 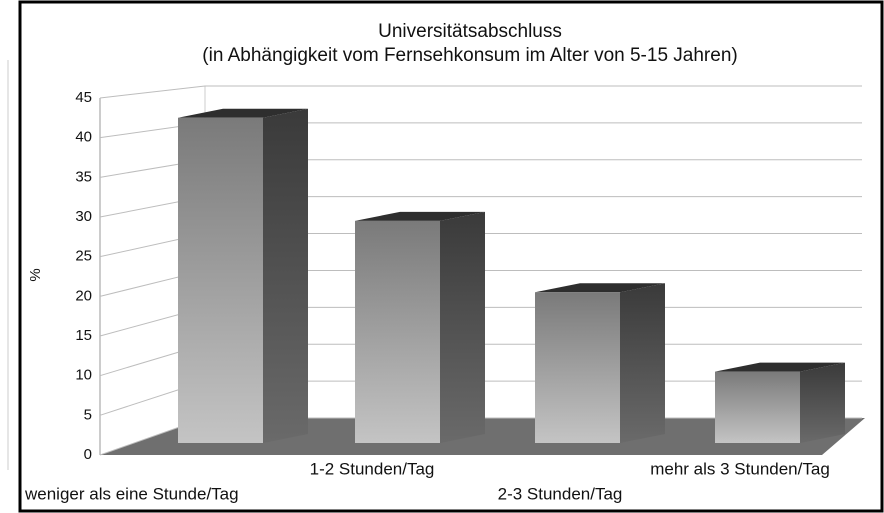 I want to click on side-panel, so click(x=9, y=256).